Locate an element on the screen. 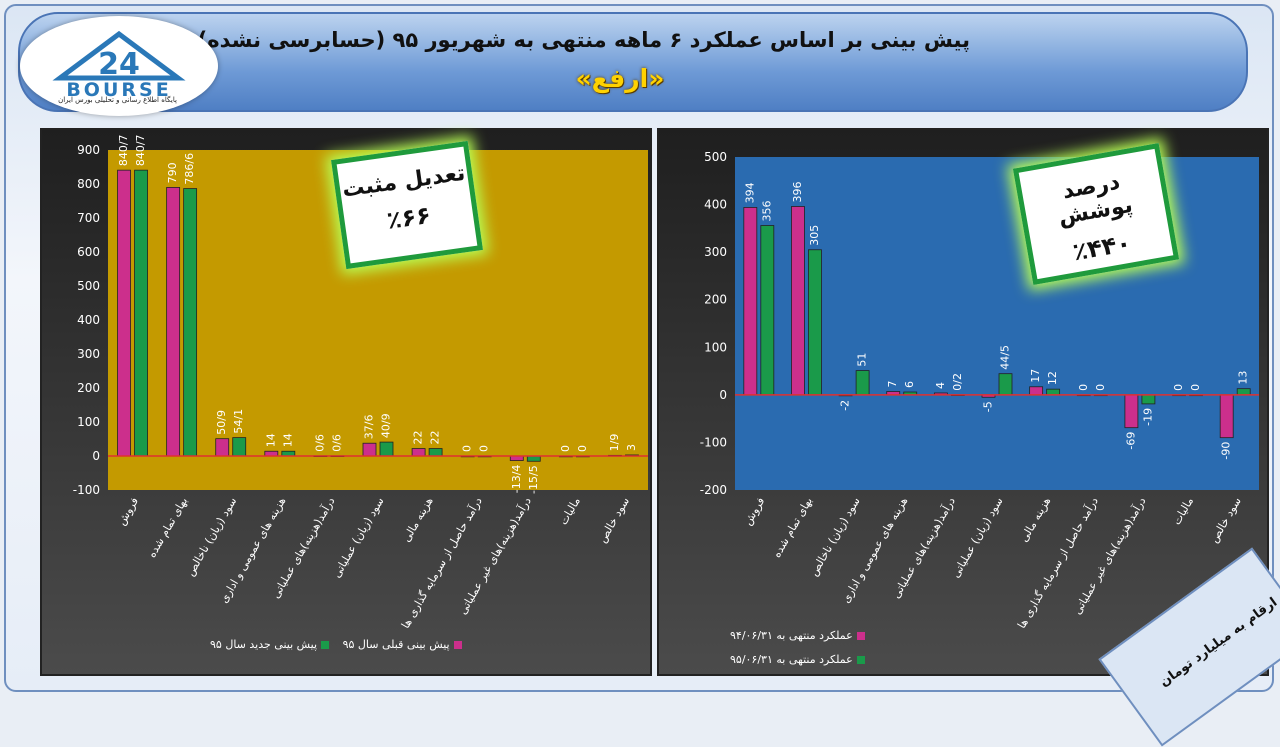  category-label: سود (زیان) عملیاتی is located at coordinates (358, 537).